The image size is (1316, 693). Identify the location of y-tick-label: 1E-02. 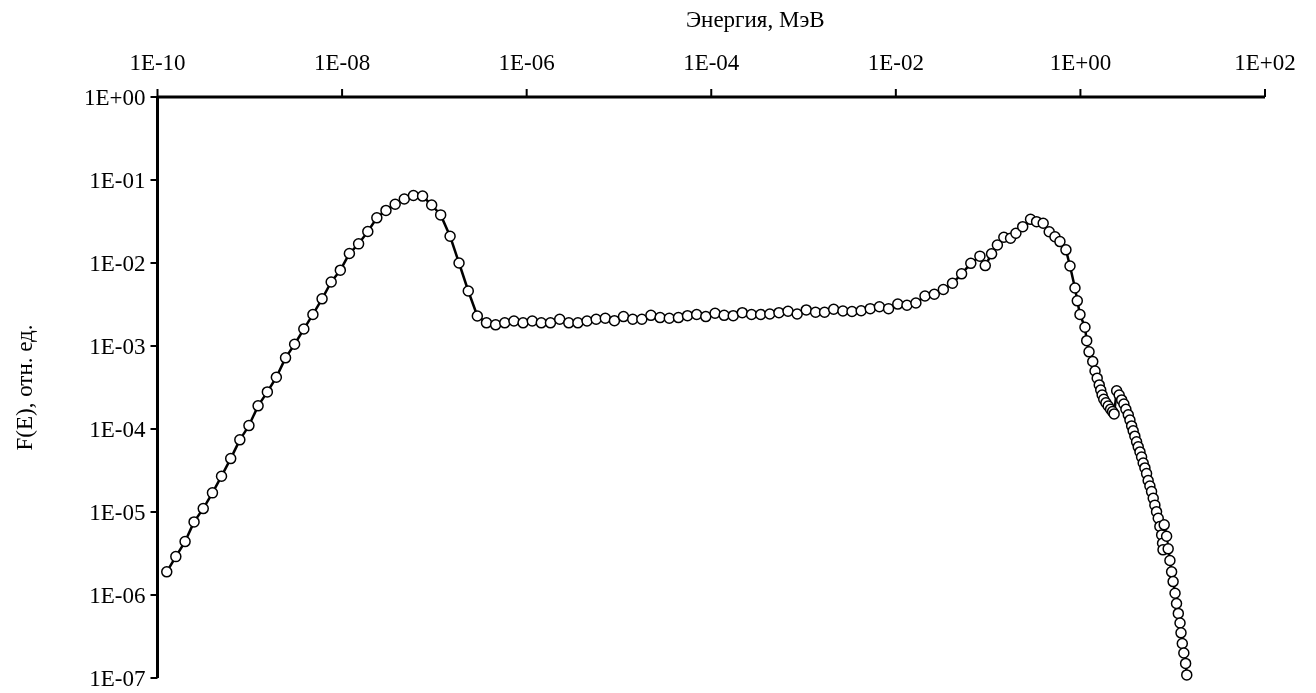
(117, 264).